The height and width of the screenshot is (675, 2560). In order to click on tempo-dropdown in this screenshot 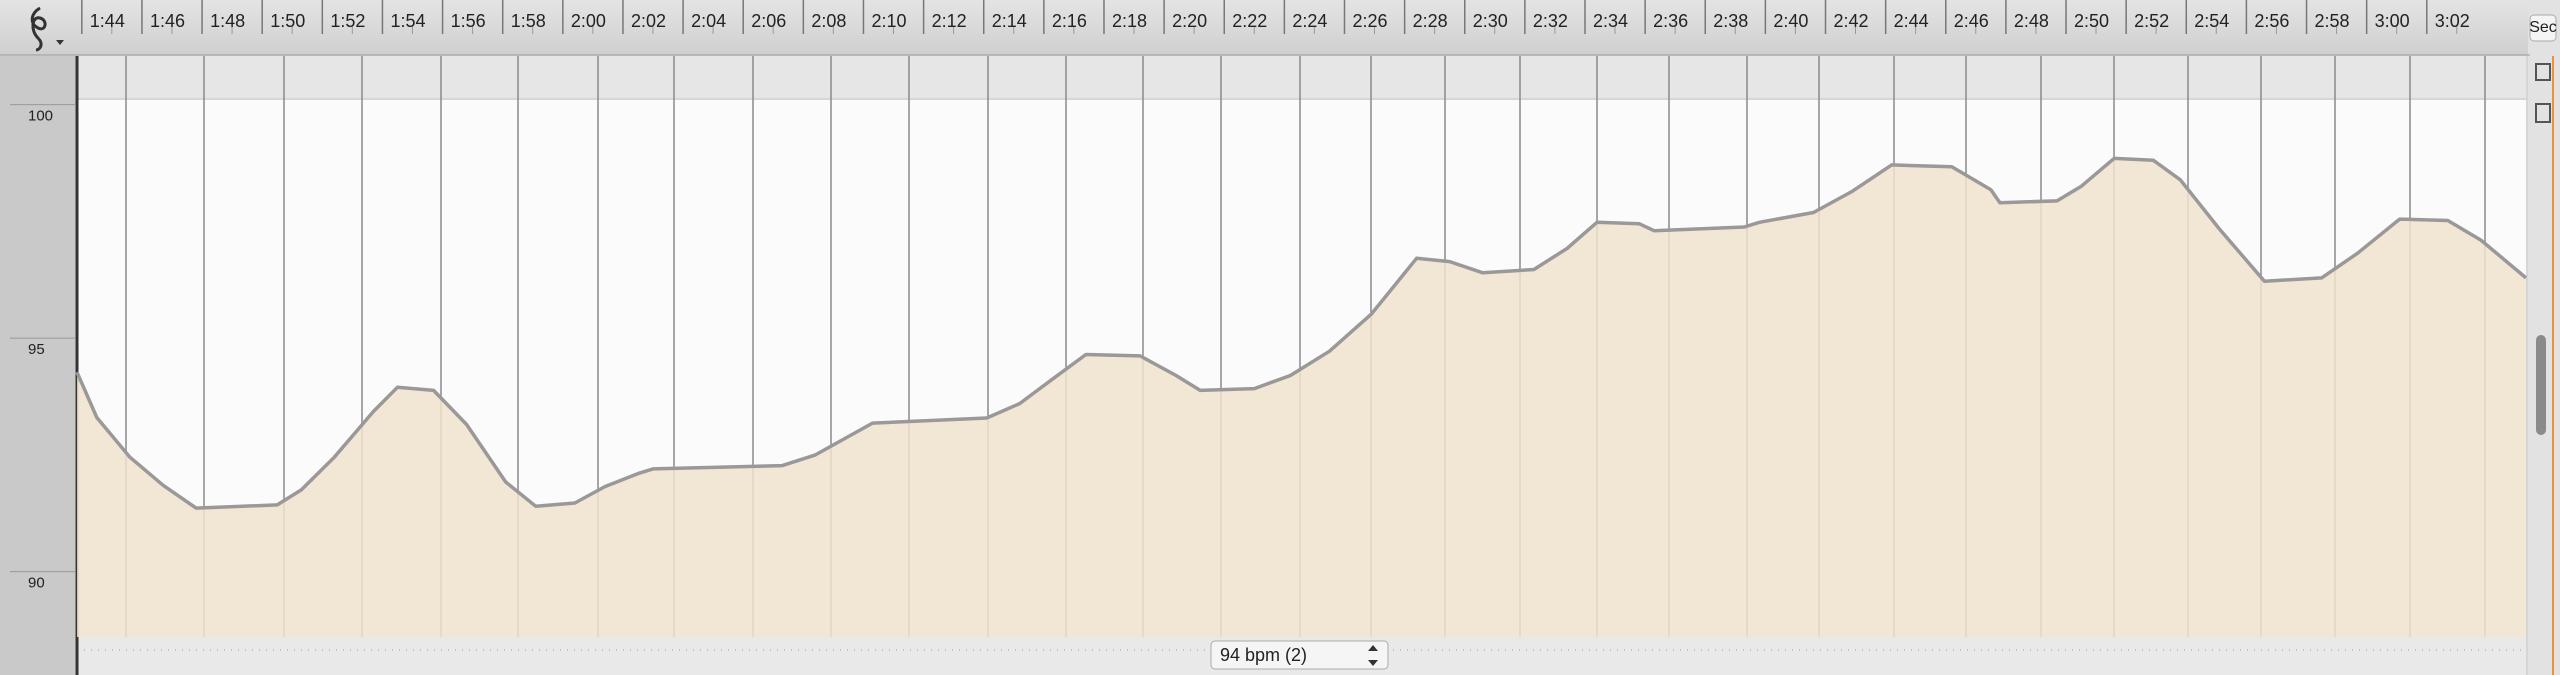, I will do `click(1299, 655)`.